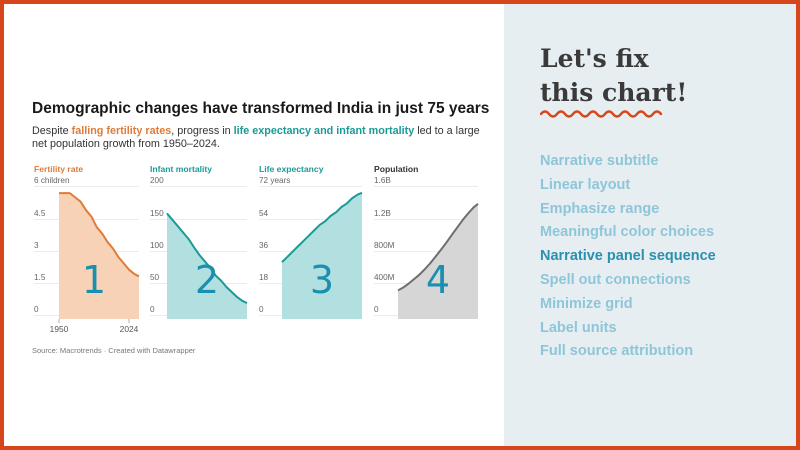 The image size is (800, 450). What do you see at coordinates (585, 184) in the screenshot?
I see `checklist-item: Linear layout` at bounding box center [585, 184].